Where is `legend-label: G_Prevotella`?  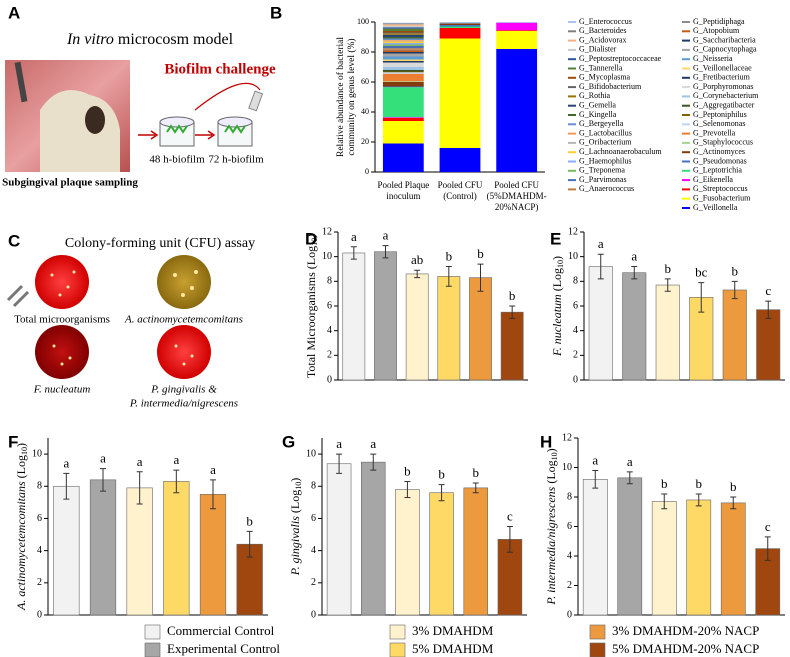 legend-label: G_Prevotella is located at coordinates (714, 132).